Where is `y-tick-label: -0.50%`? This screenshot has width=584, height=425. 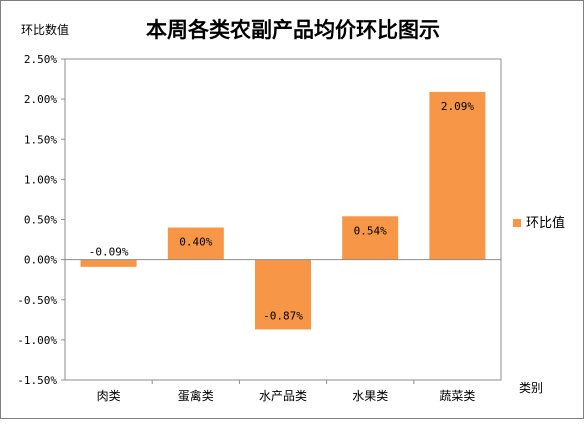
y-tick-label: -0.50% is located at coordinates (37, 300).